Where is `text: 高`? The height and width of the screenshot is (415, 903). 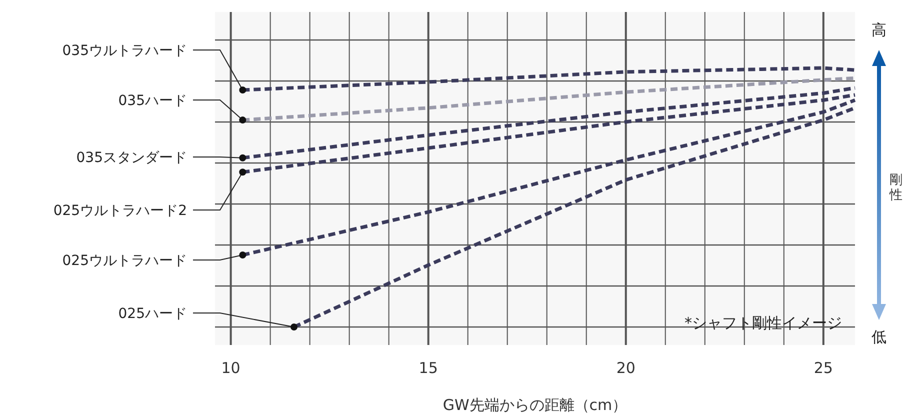 text: 高 is located at coordinates (879, 30).